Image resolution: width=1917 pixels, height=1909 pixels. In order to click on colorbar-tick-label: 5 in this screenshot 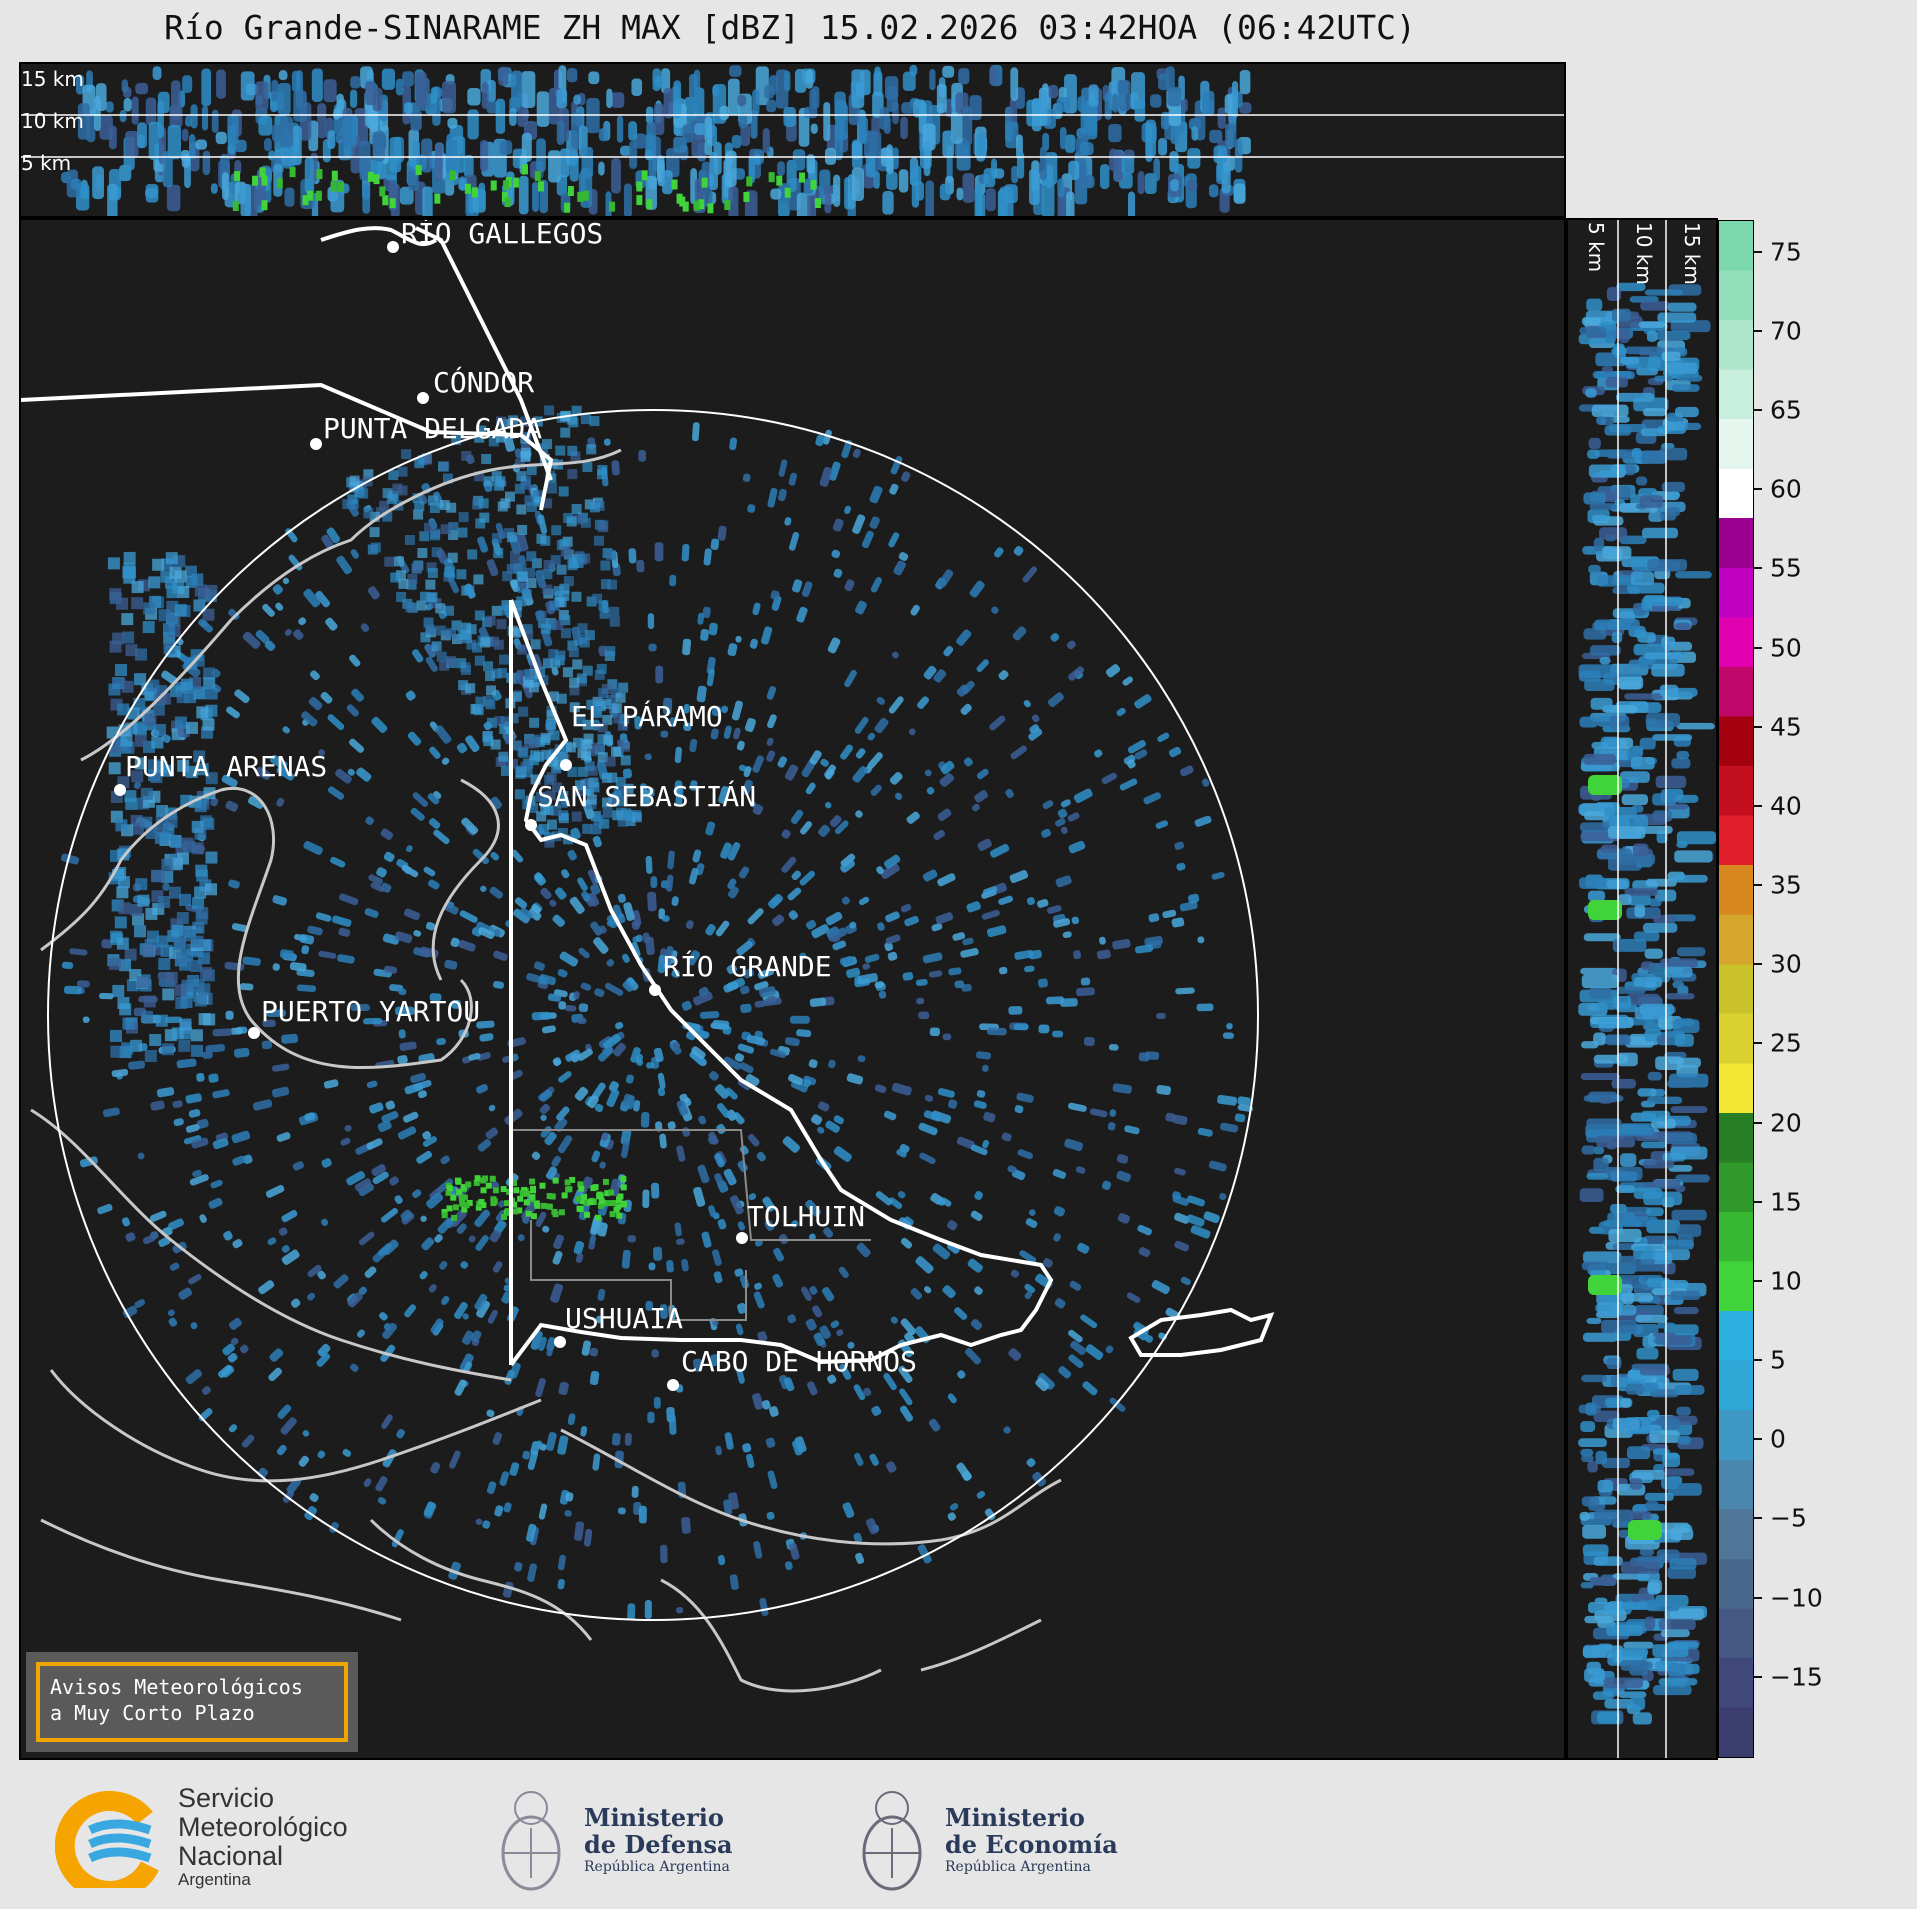, I will do `click(1778, 1360)`.